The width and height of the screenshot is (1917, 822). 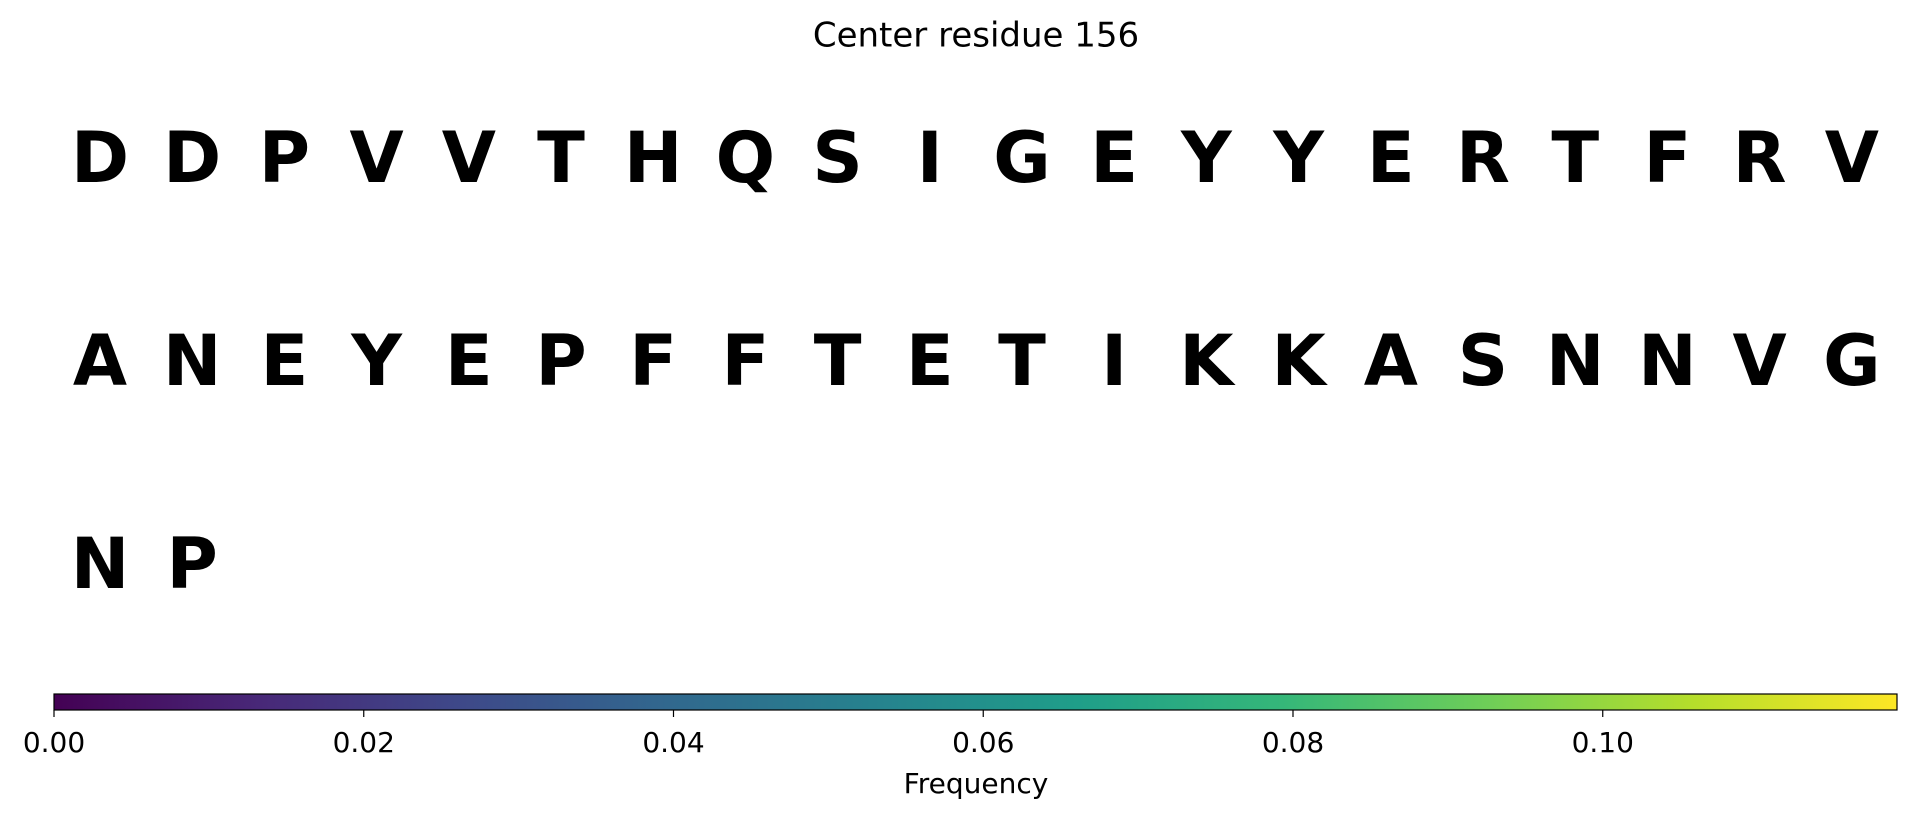 I want to click on x-tick-label: 0.08, so click(x=1293, y=742).